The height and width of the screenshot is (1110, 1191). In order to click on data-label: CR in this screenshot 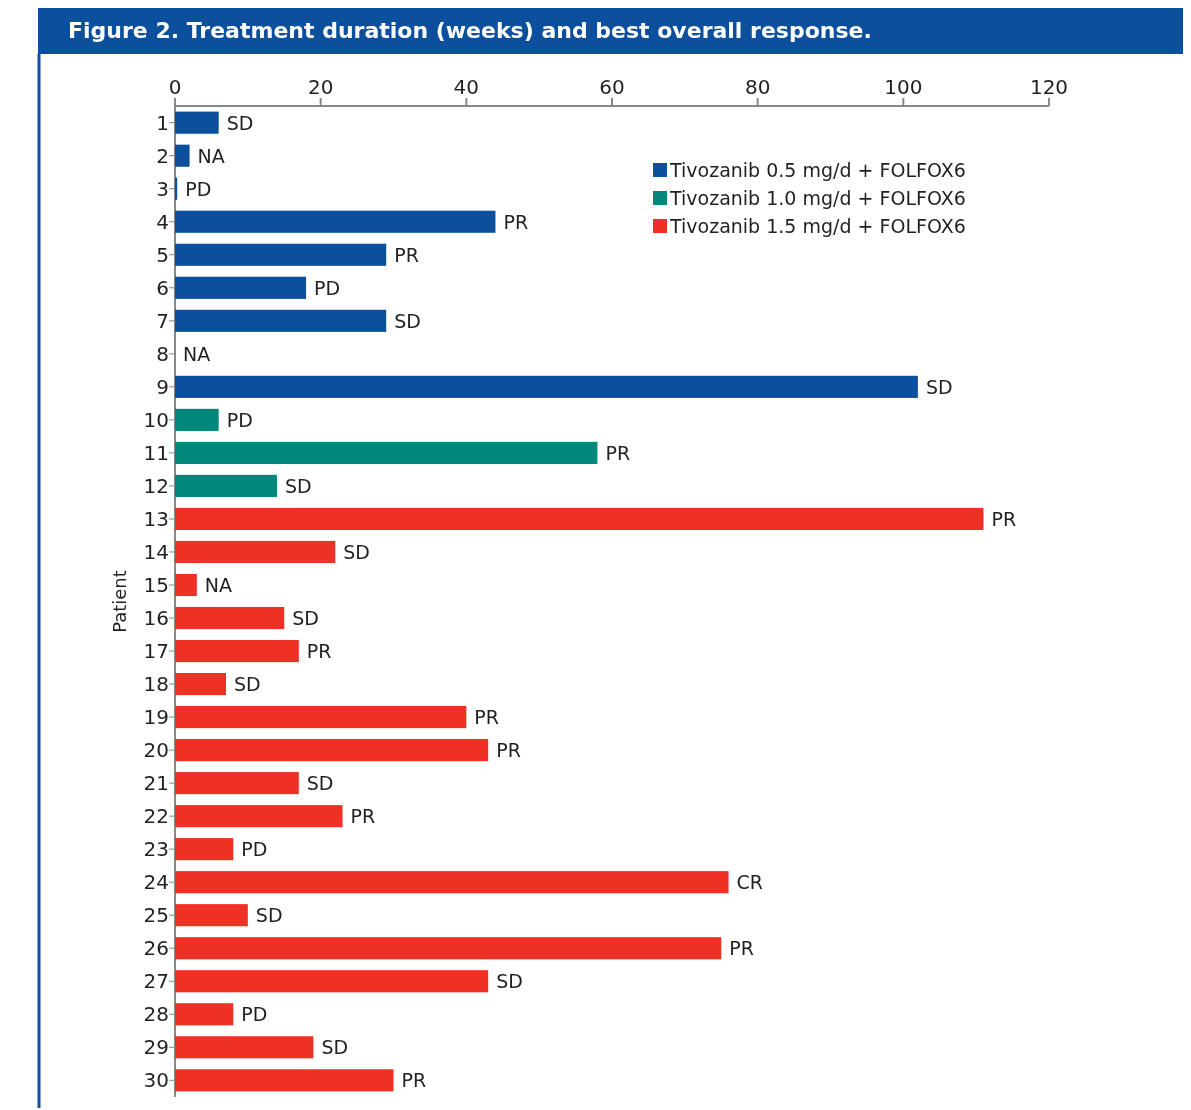, I will do `click(749, 882)`.